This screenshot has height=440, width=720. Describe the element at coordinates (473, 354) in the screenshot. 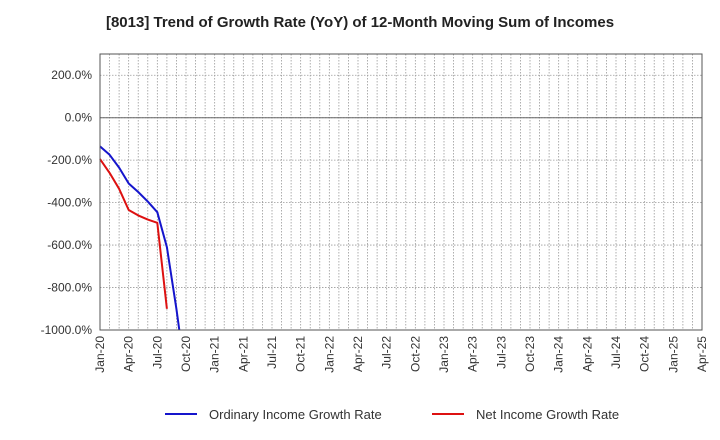

I see `x-tick-label: Apr-23` at that location.